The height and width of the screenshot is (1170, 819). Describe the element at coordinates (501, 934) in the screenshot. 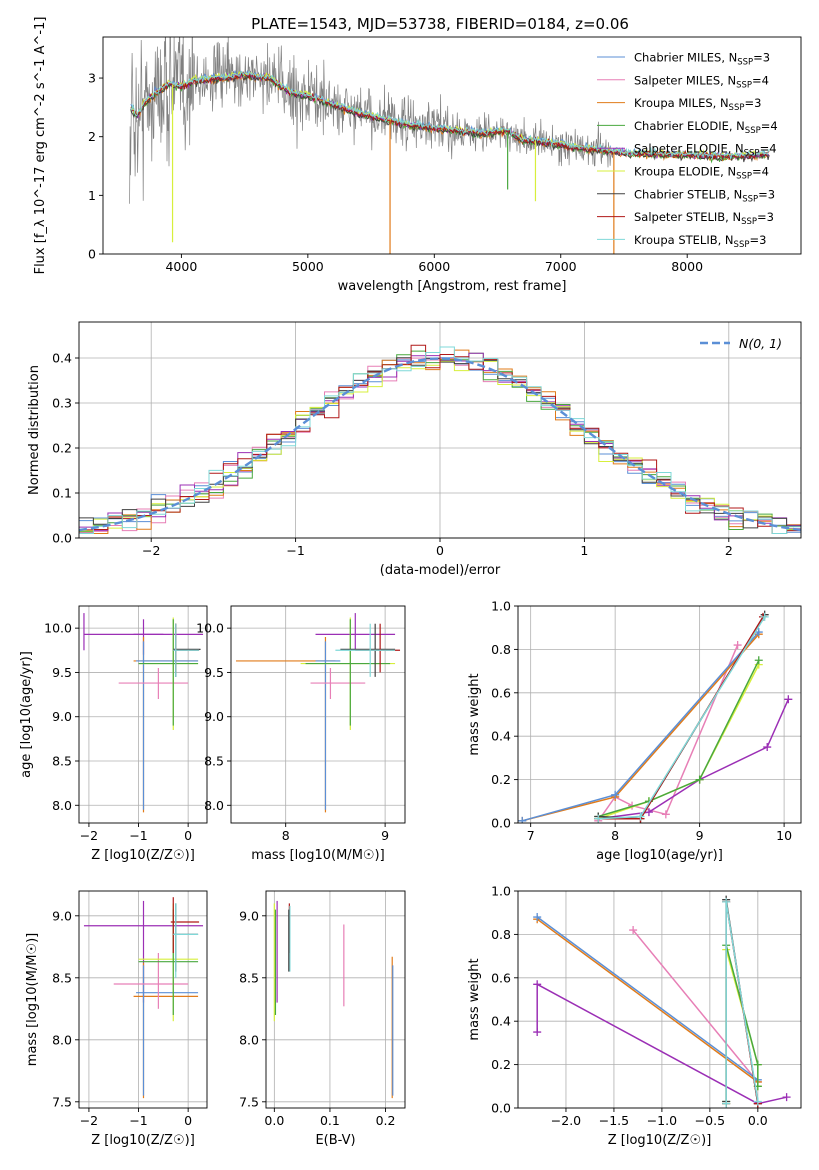

I see `weight_vs_z-ytick-label: 0.8` at that location.